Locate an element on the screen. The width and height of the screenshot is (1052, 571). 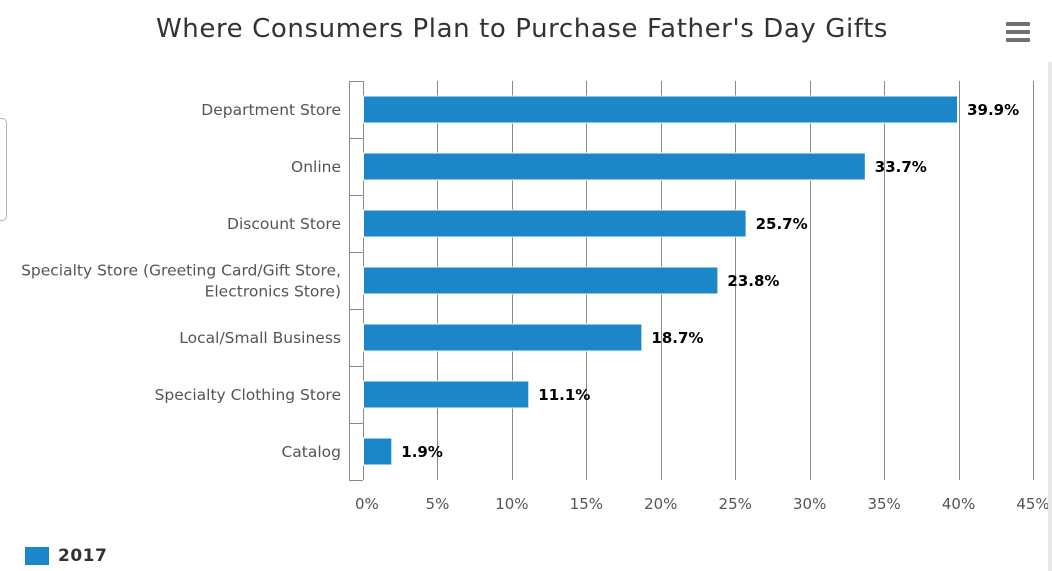
category-label: Local/Small Business is located at coordinates (260, 338).